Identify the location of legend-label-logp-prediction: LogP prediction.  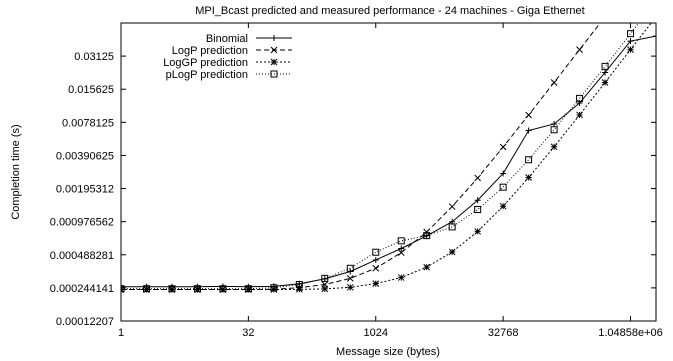
(210, 51).